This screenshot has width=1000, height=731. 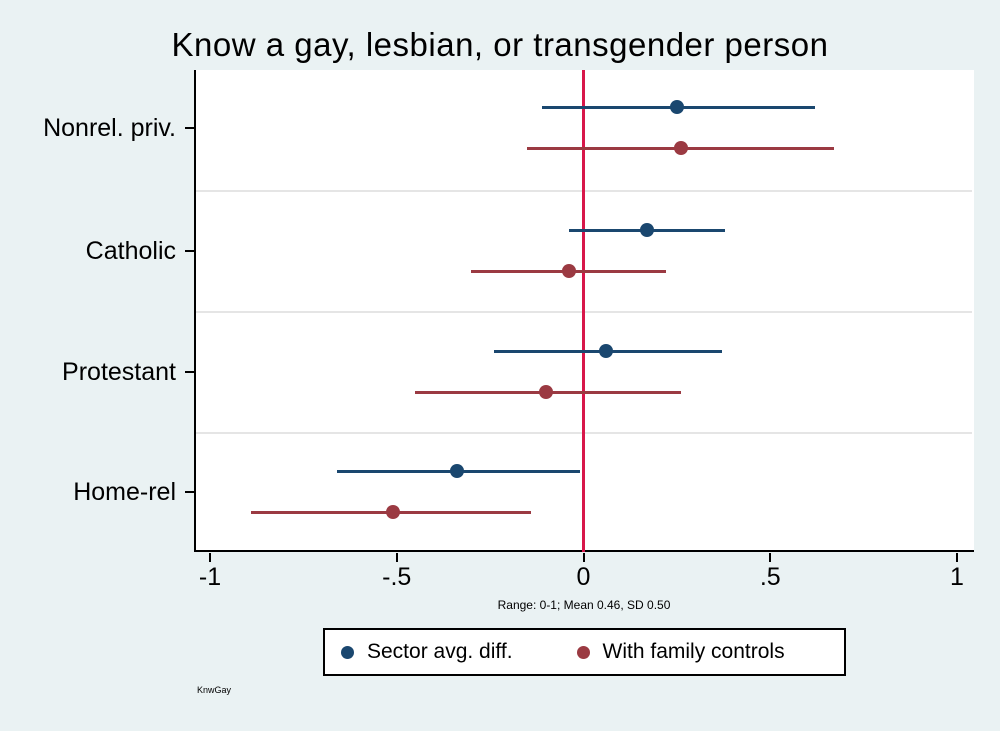 I want to click on x-axis-label: 1, so click(x=957, y=577).